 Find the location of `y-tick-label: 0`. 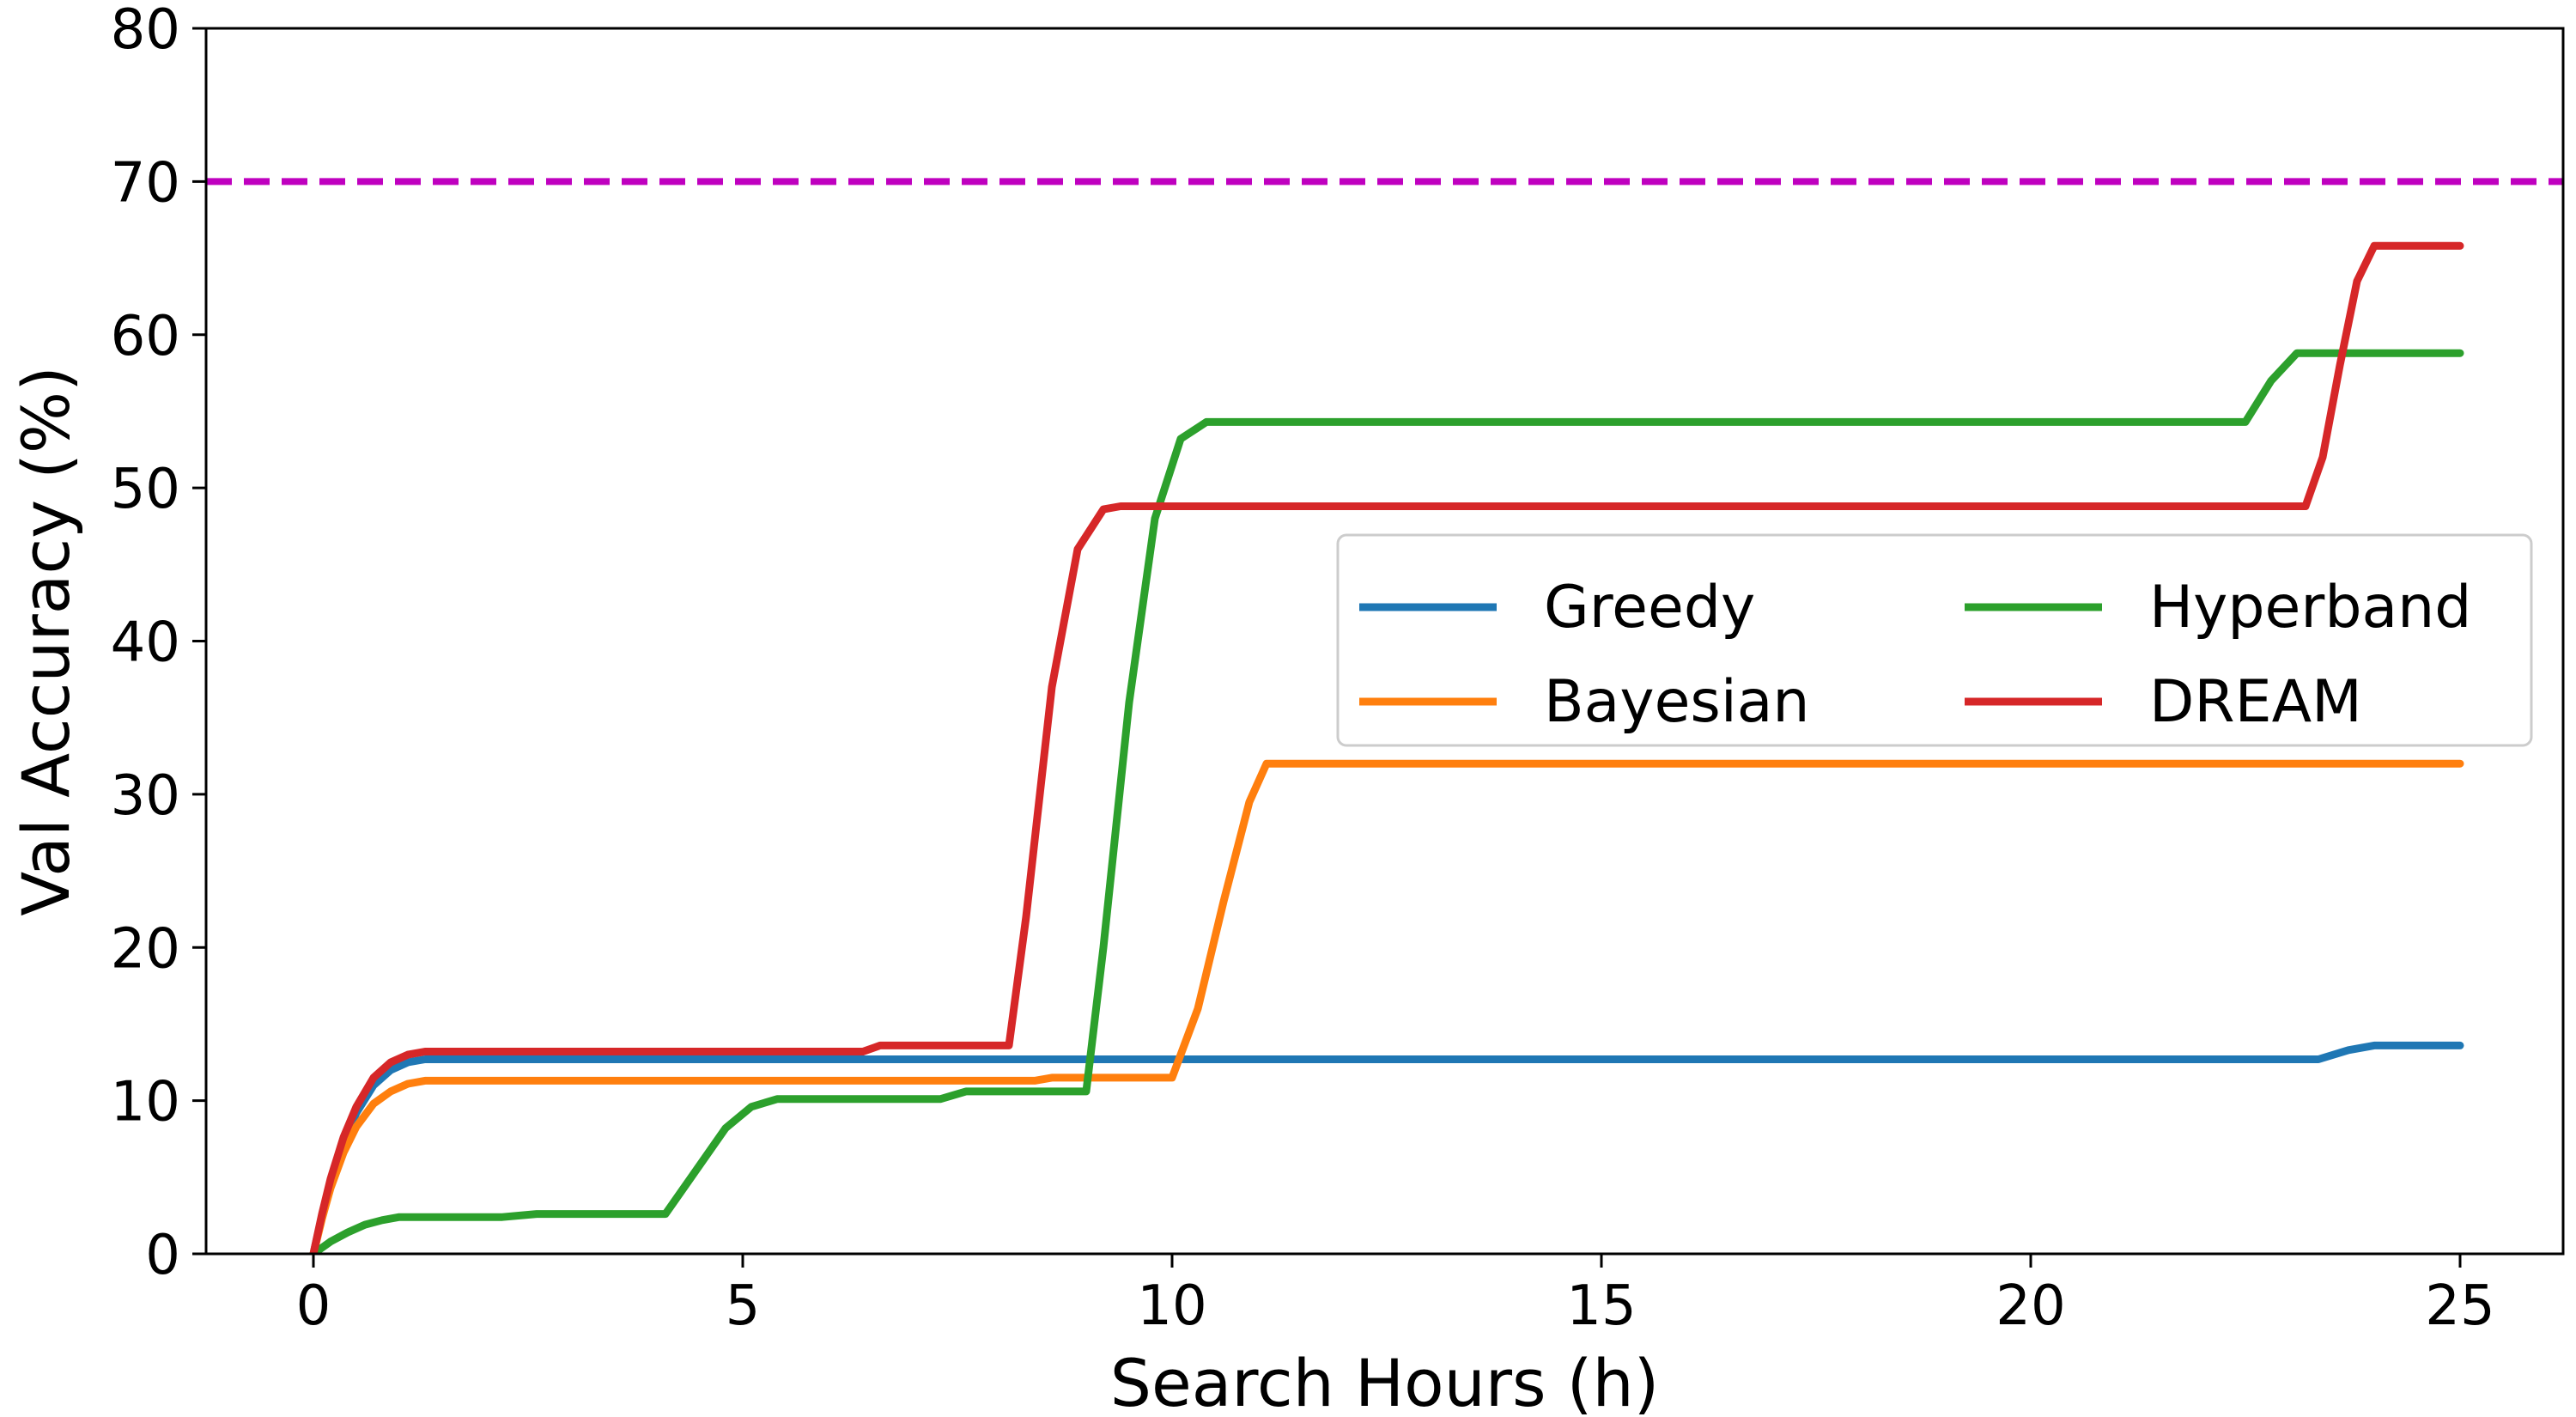

y-tick-label: 0 is located at coordinates (162, 1255).